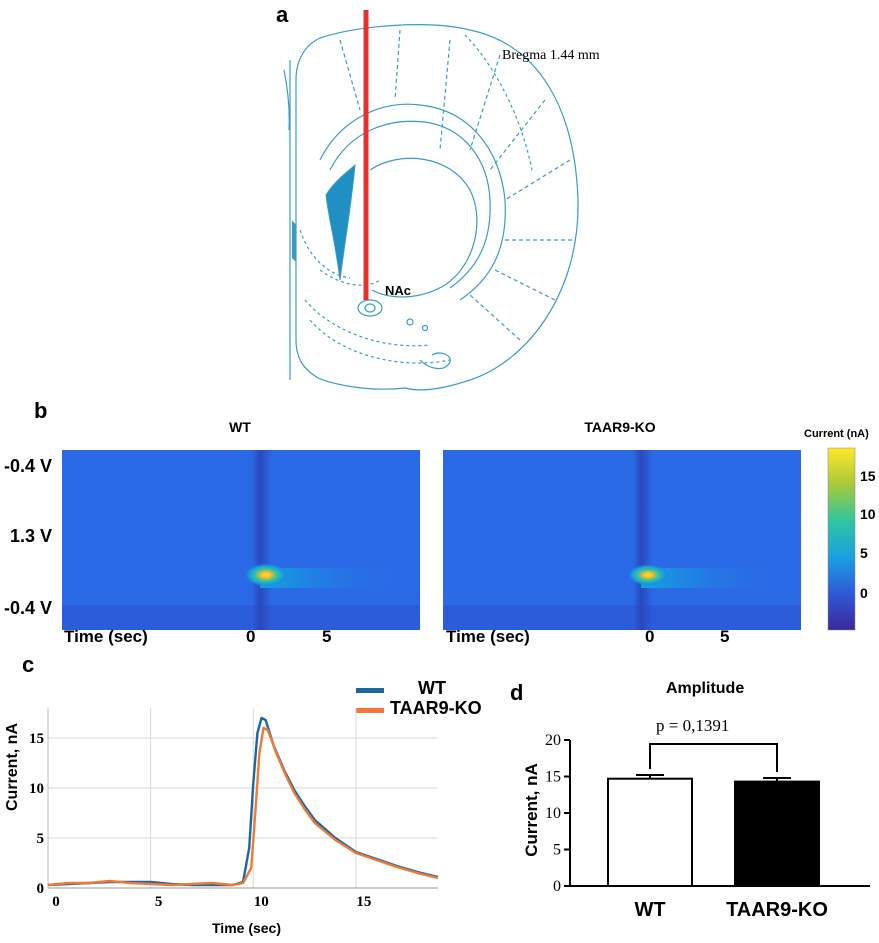 This screenshot has width=879, height=943. What do you see at coordinates (363, 902) in the screenshot?
I see `x-tick-label: 15` at bounding box center [363, 902].